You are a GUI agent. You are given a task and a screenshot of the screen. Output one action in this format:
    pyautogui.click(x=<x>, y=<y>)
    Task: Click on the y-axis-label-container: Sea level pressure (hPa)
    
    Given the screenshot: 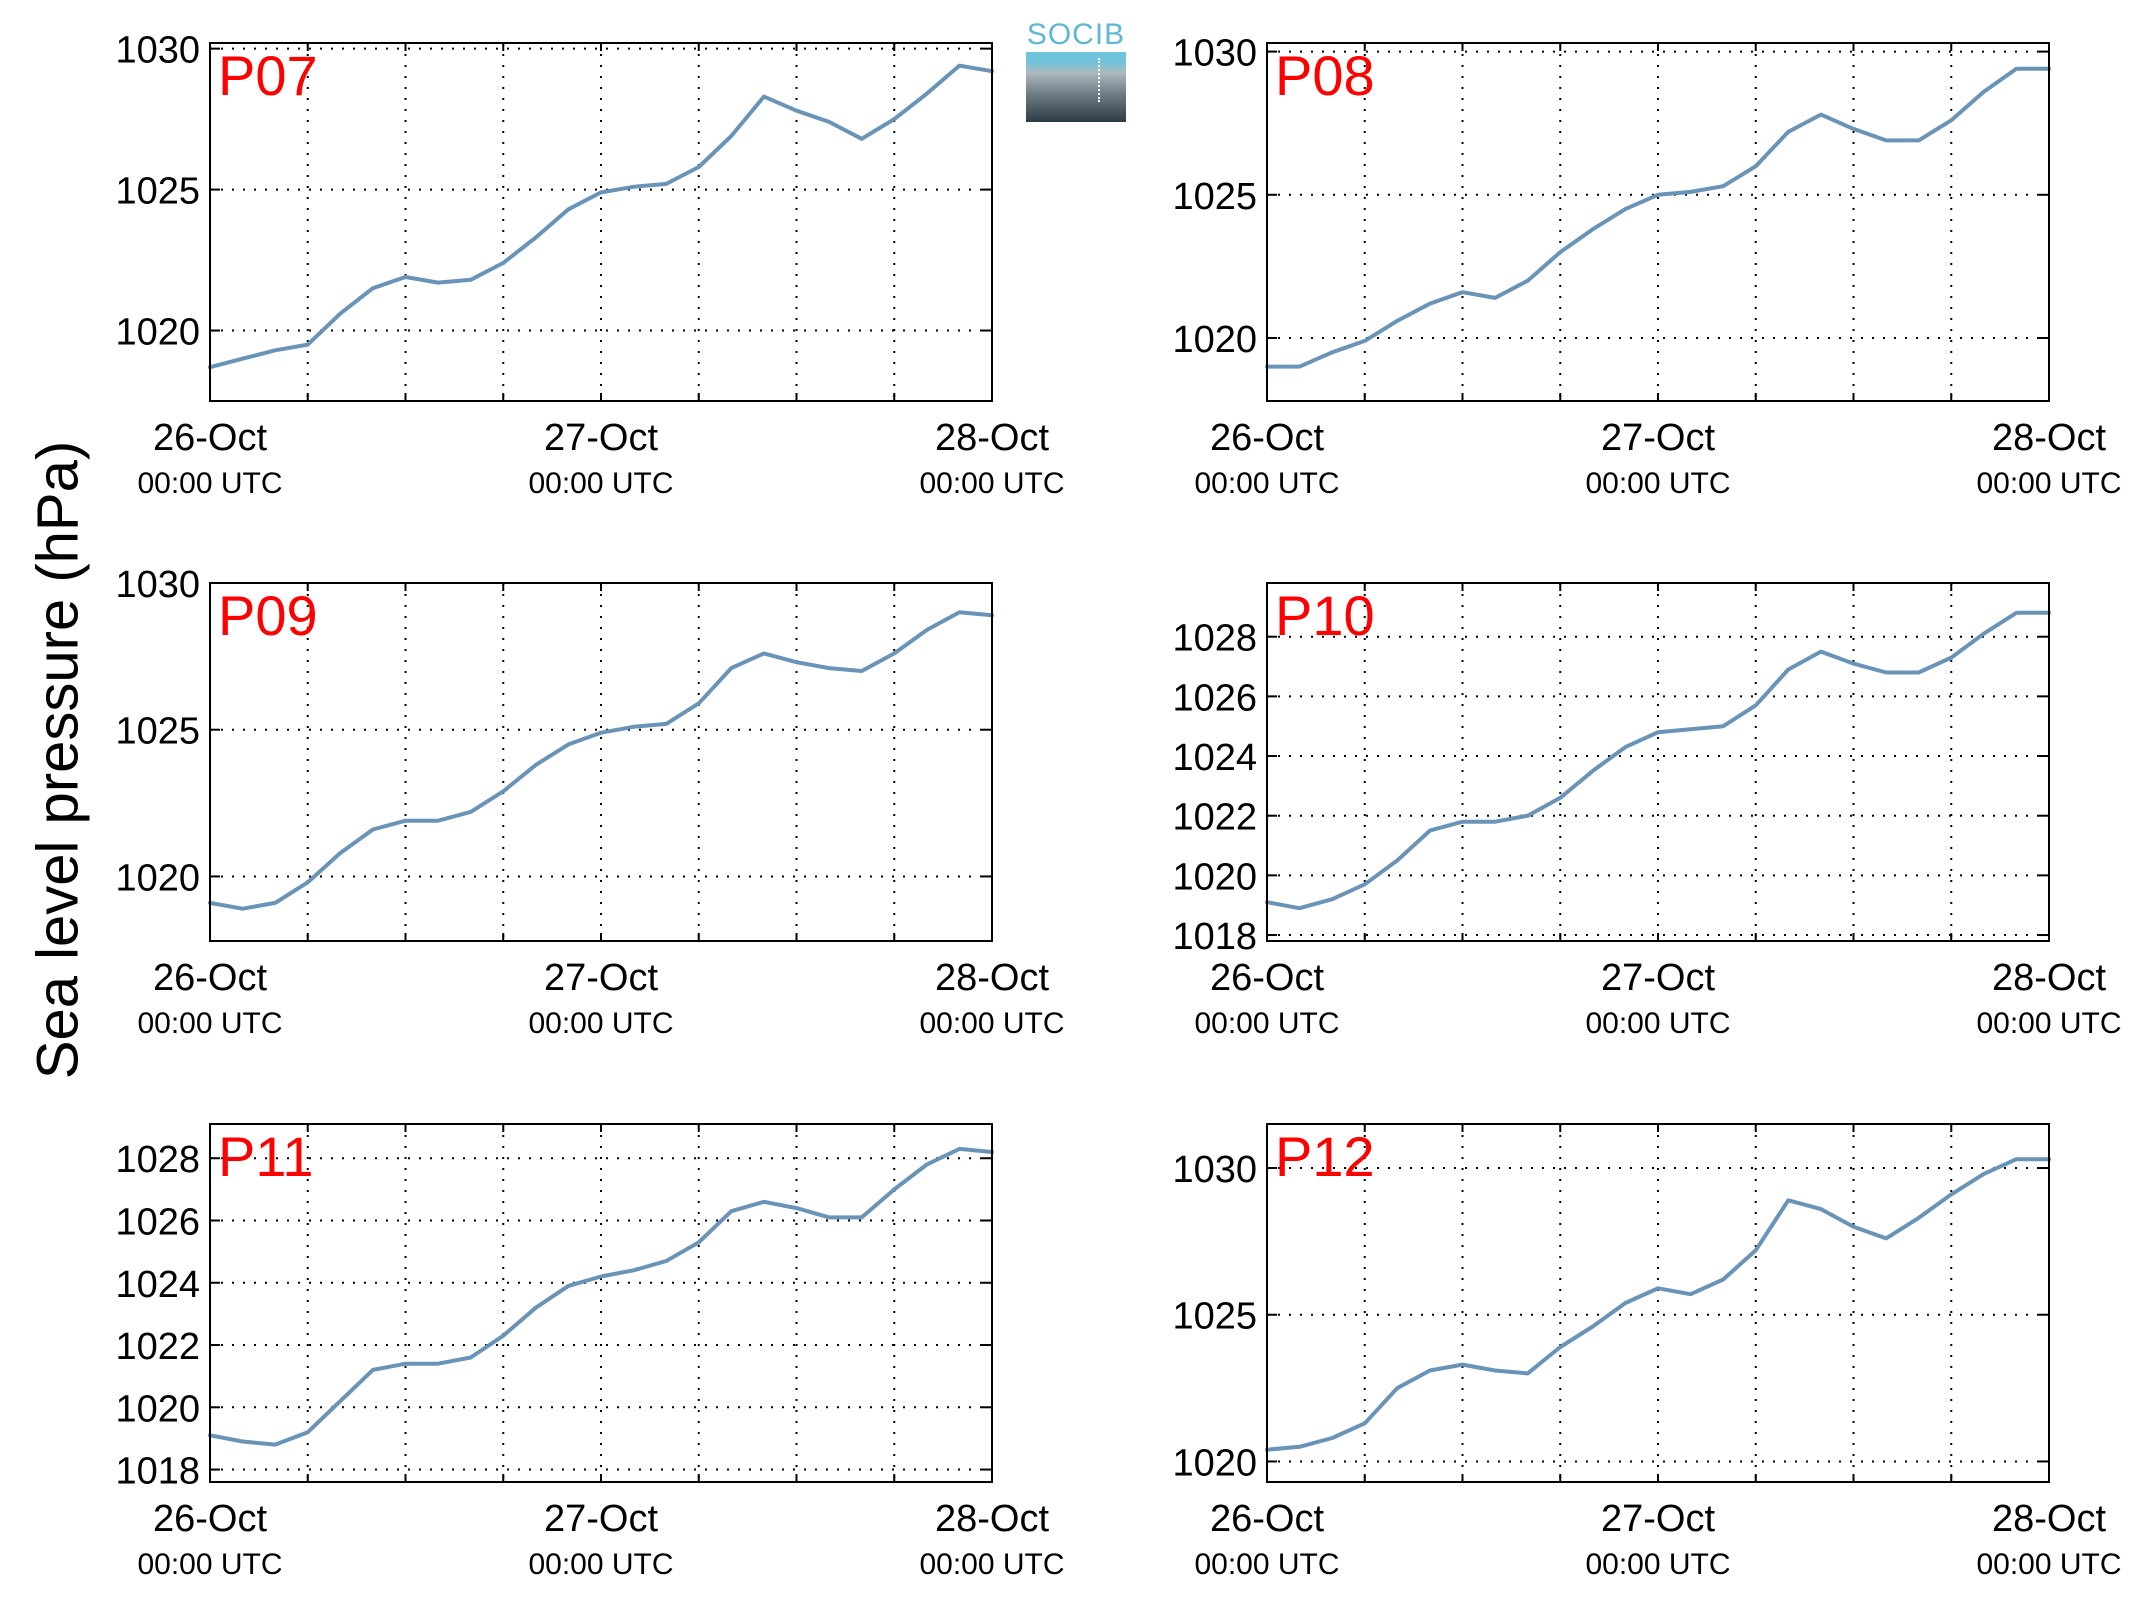 What is the action you would take?
    pyautogui.click(x=60, y=804)
    